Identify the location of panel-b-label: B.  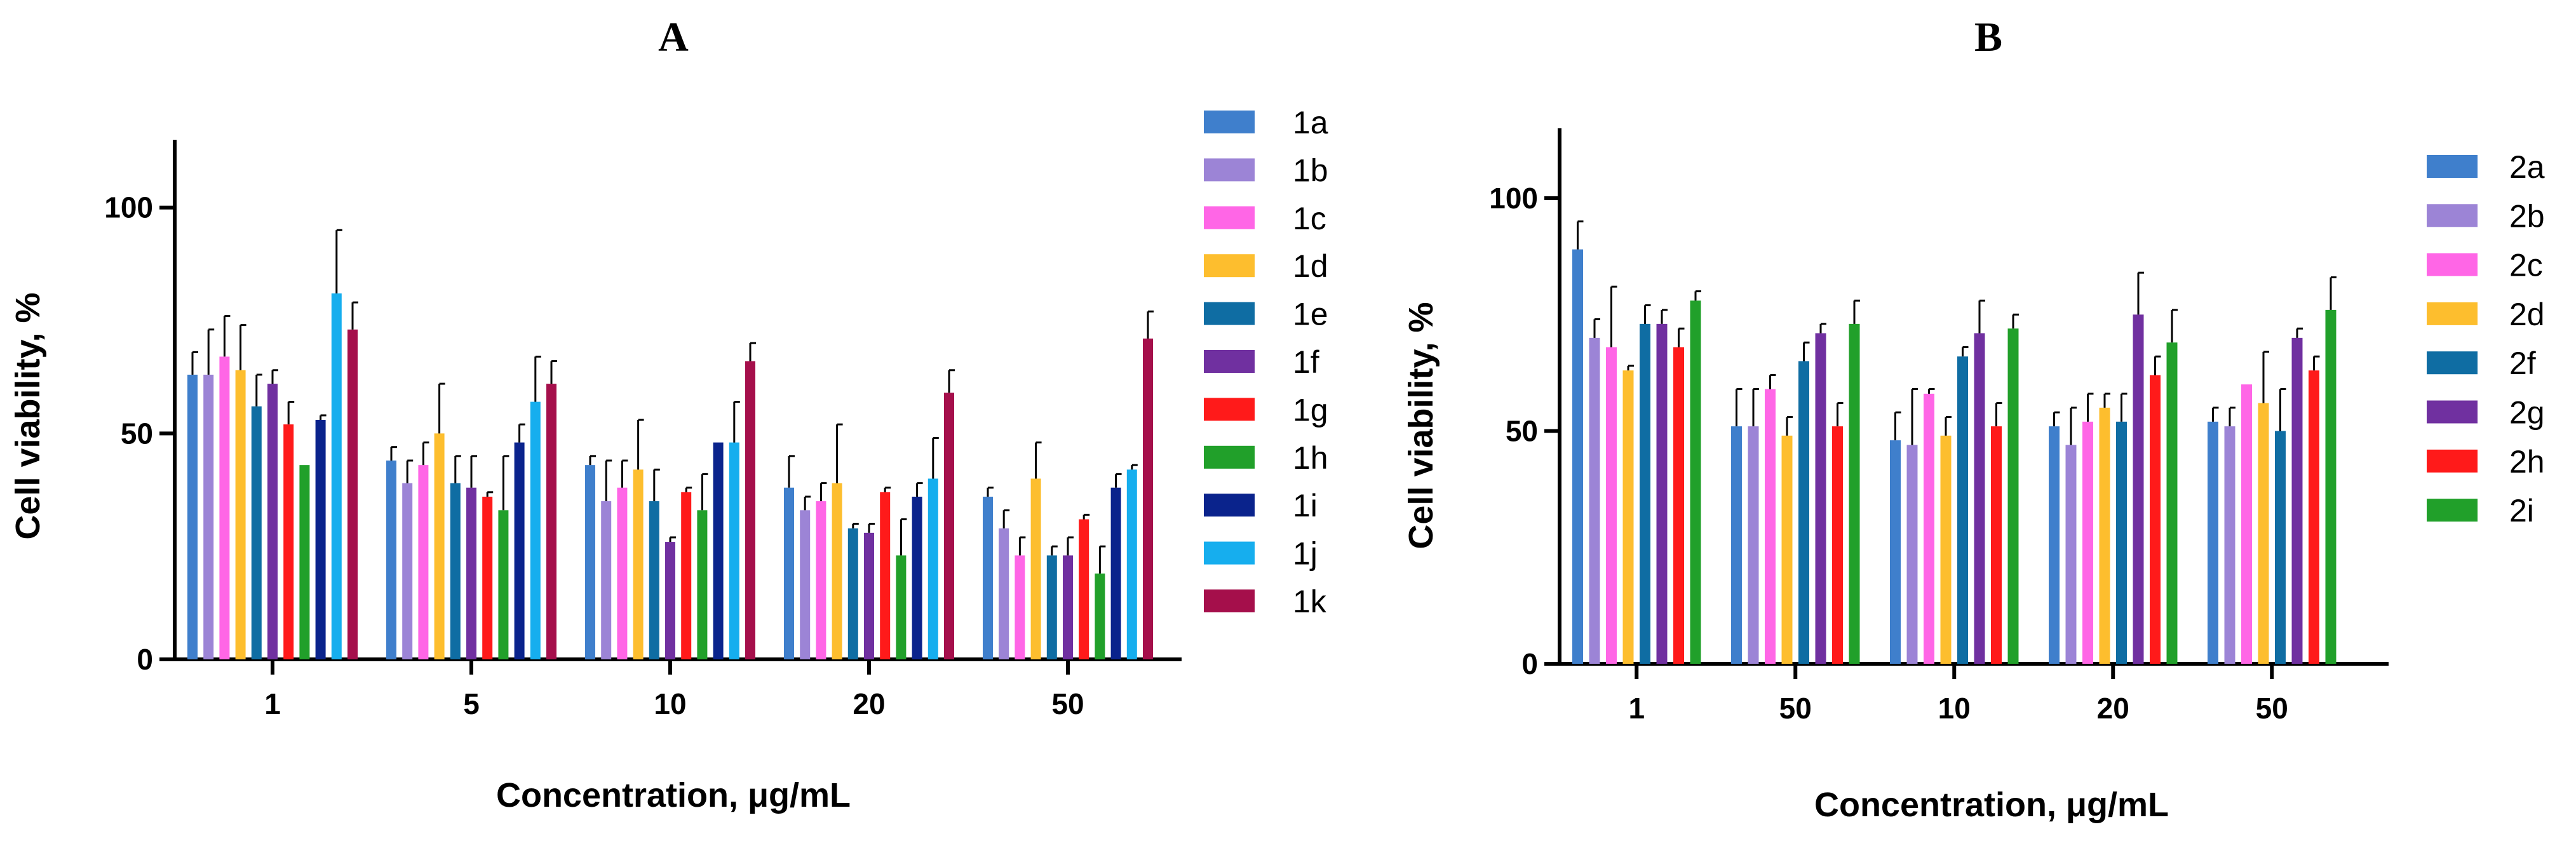
(1988, 37).